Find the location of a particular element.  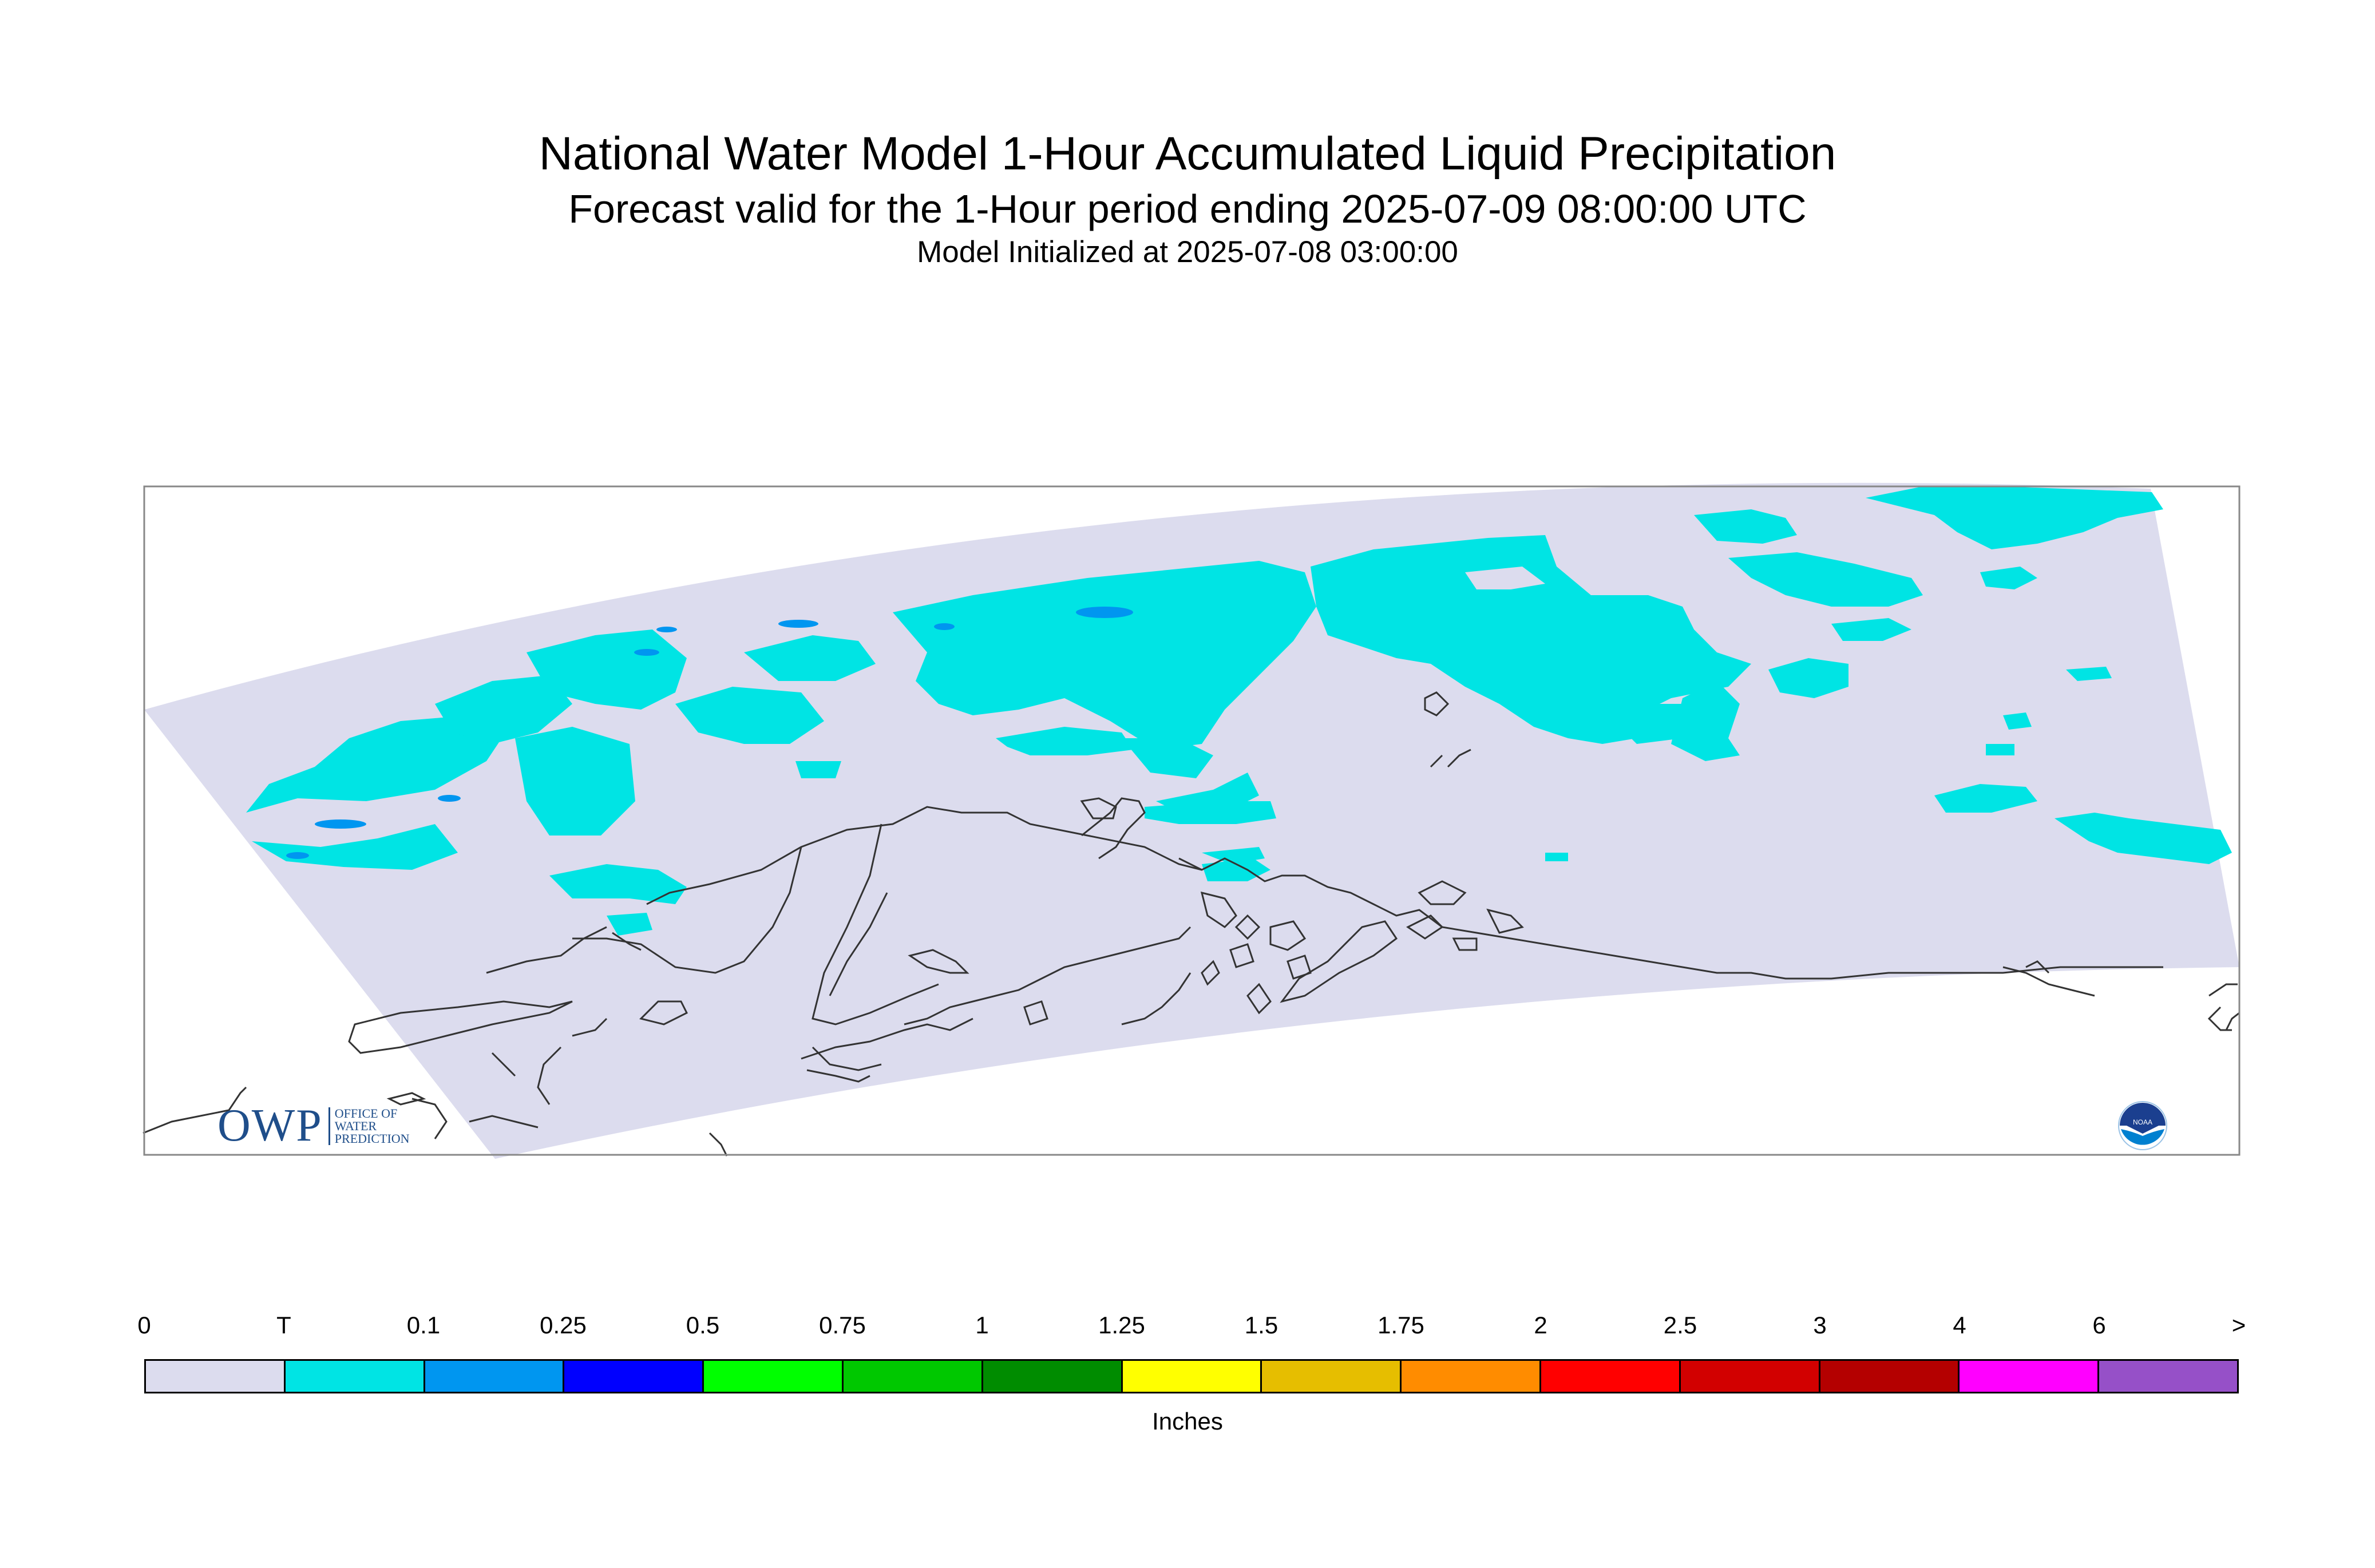

legend-tick-label: 1.5 is located at coordinates (1261, 1325).